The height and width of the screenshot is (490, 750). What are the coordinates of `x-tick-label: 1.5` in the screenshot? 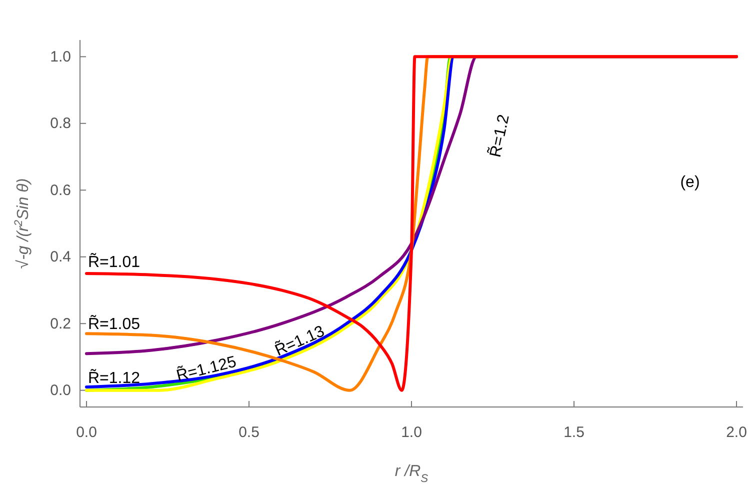 It's located at (574, 432).